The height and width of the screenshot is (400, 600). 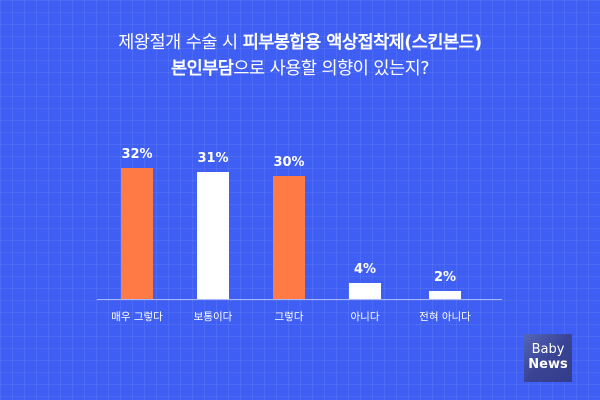 I want to click on category-label: 아니다, so click(x=365, y=317).